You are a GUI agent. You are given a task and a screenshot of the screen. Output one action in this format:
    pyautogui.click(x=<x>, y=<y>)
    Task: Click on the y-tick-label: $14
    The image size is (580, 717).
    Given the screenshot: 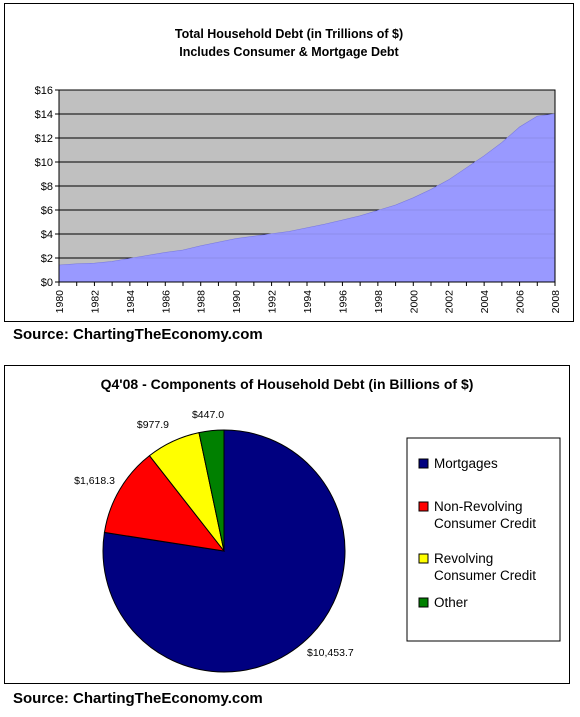 What is the action you would take?
    pyautogui.click(x=44, y=115)
    